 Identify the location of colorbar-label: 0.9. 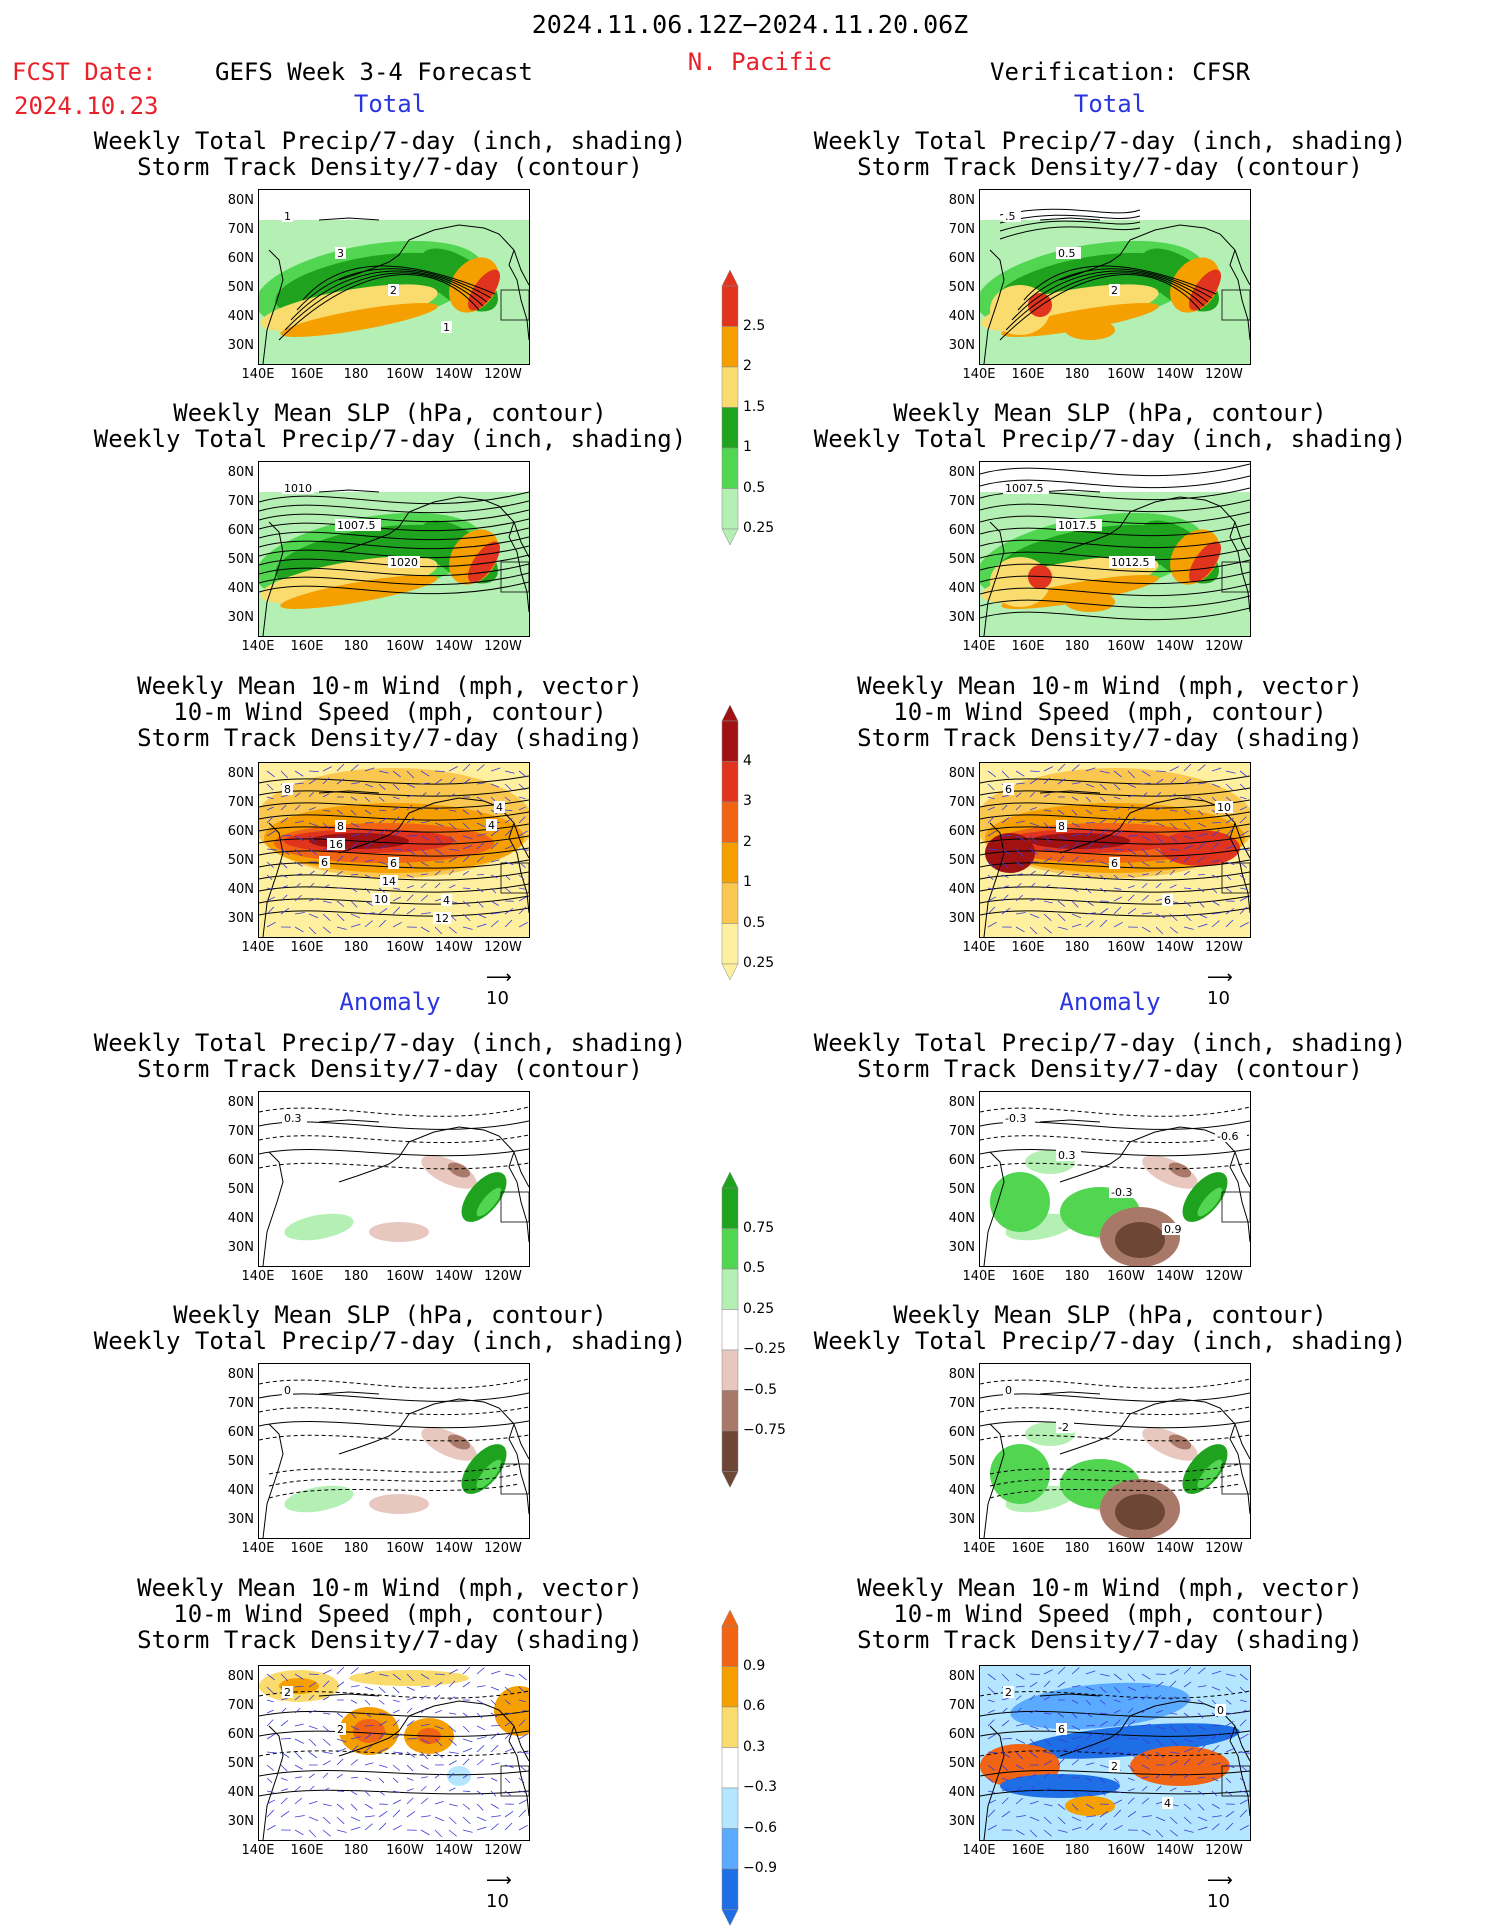
(754, 1666).